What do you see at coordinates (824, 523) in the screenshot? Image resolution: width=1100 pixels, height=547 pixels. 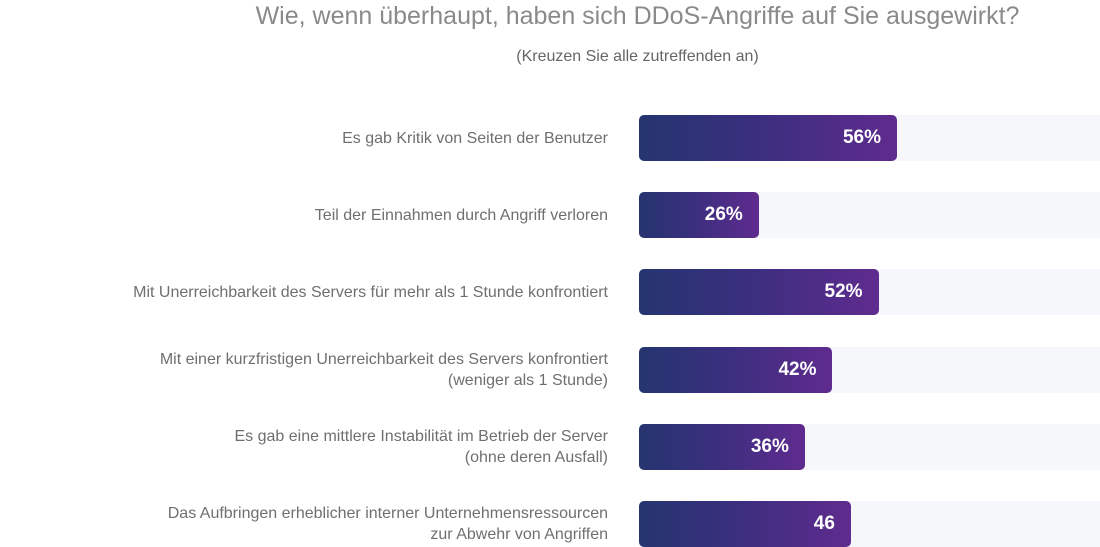 I see `data-label: 46` at bounding box center [824, 523].